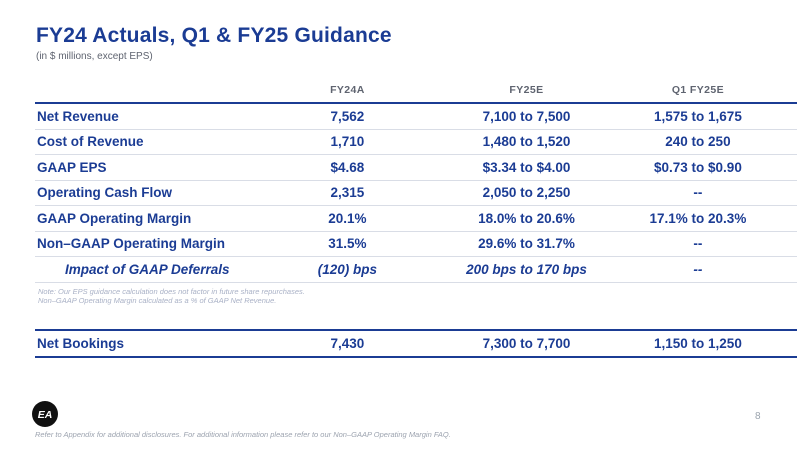 The width and height of the screenshot is (800, 450). Describe the element at coordinates (526, 343) in the screenshot. I see `cell-fy25e: 7,300 to 7,700` at that location.